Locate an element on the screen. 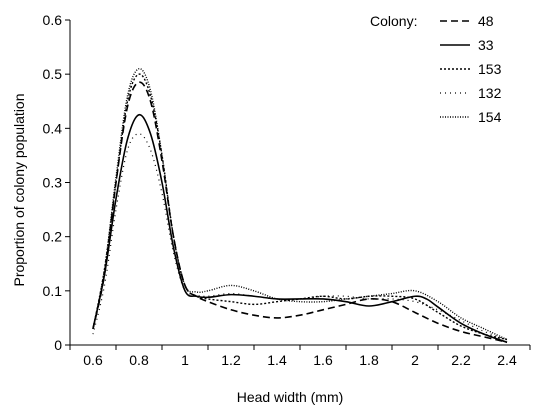 The width and height of the screenshot is (540, 410). x-tick-label: 1.8 is located at coordinates (369, 360).